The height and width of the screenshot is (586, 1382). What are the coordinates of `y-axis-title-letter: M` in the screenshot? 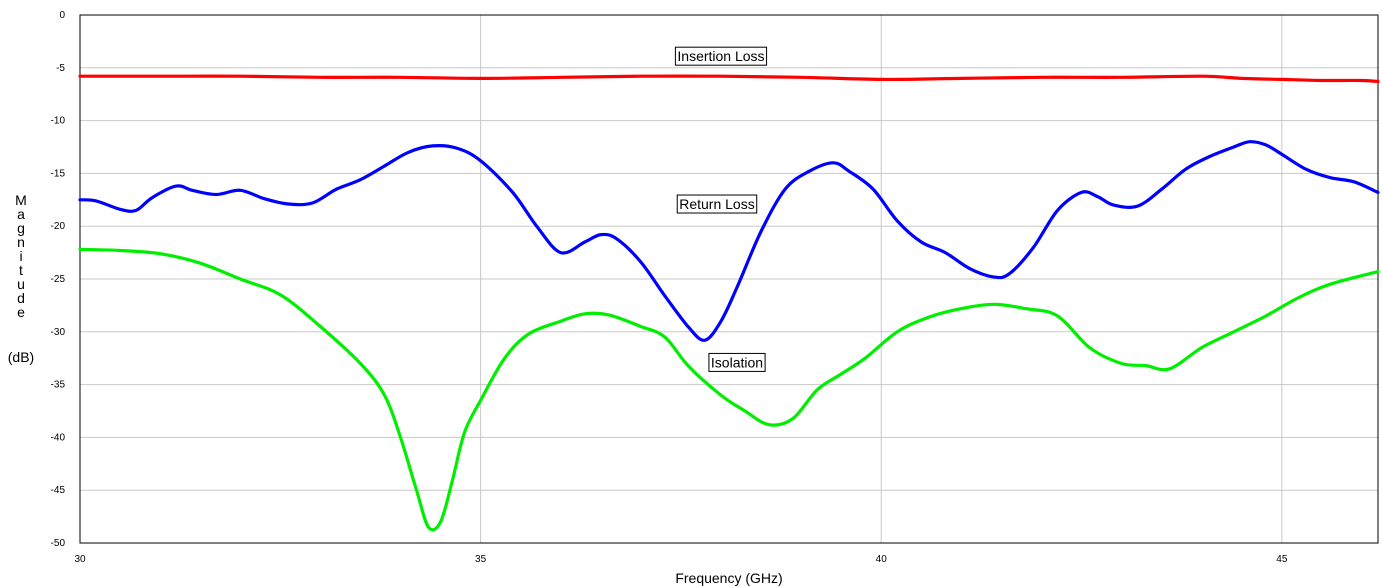 It's located at (21, 200).